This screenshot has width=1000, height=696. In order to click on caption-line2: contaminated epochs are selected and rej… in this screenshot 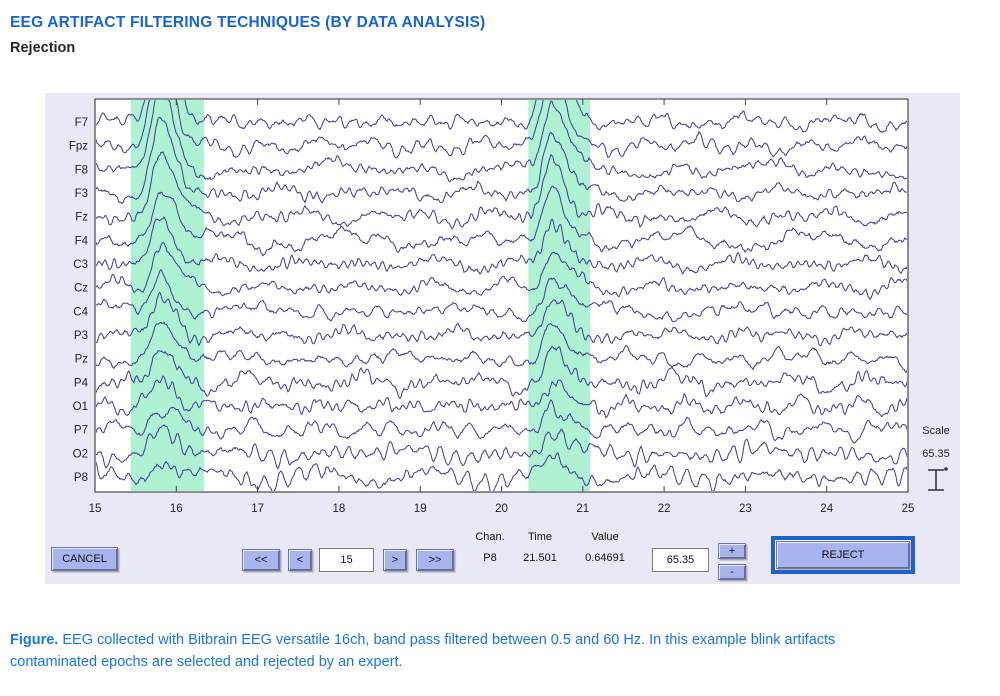, I will do `click(206, 662)`.